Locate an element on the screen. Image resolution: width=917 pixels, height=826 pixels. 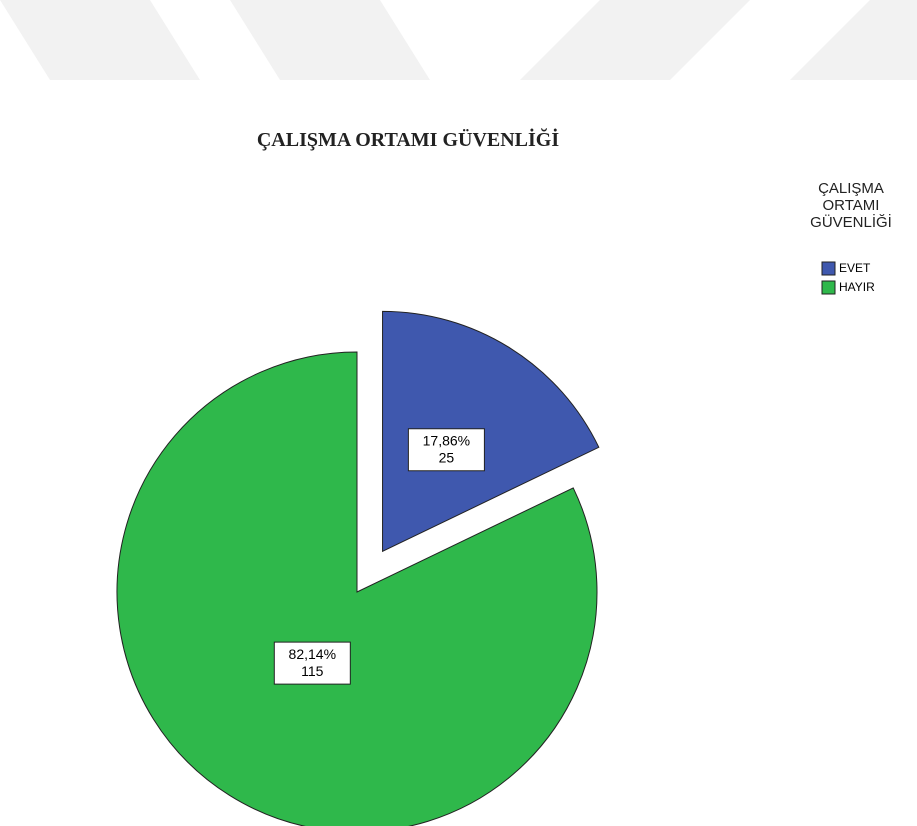
value-label: 115 is located at coordinates (312, 671).